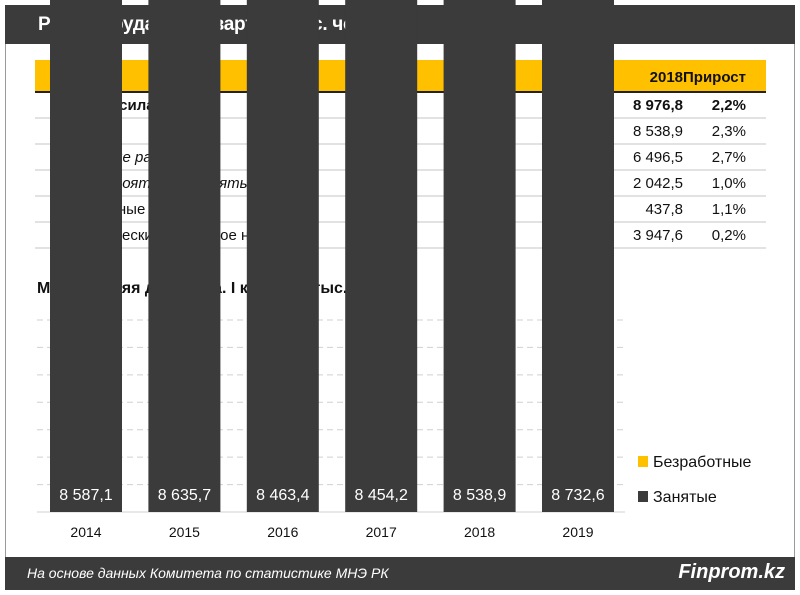 The image size is (800, 595). I want to click on value-growth: 2,2%, so click(724, 105).